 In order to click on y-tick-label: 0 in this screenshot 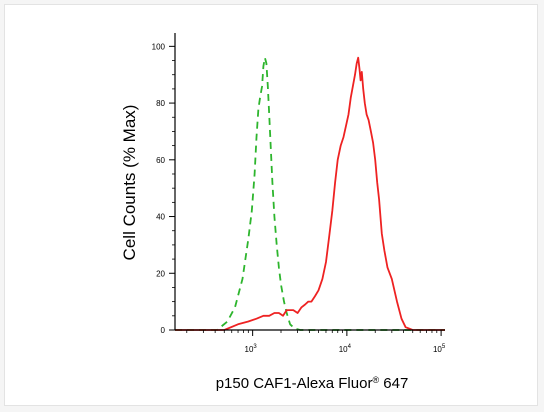, I will do `click(163, 330)`.